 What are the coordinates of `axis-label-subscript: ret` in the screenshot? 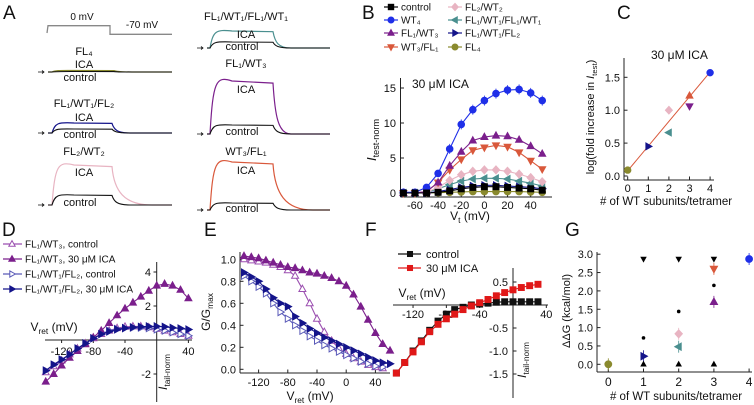 It's located at (299, 400).